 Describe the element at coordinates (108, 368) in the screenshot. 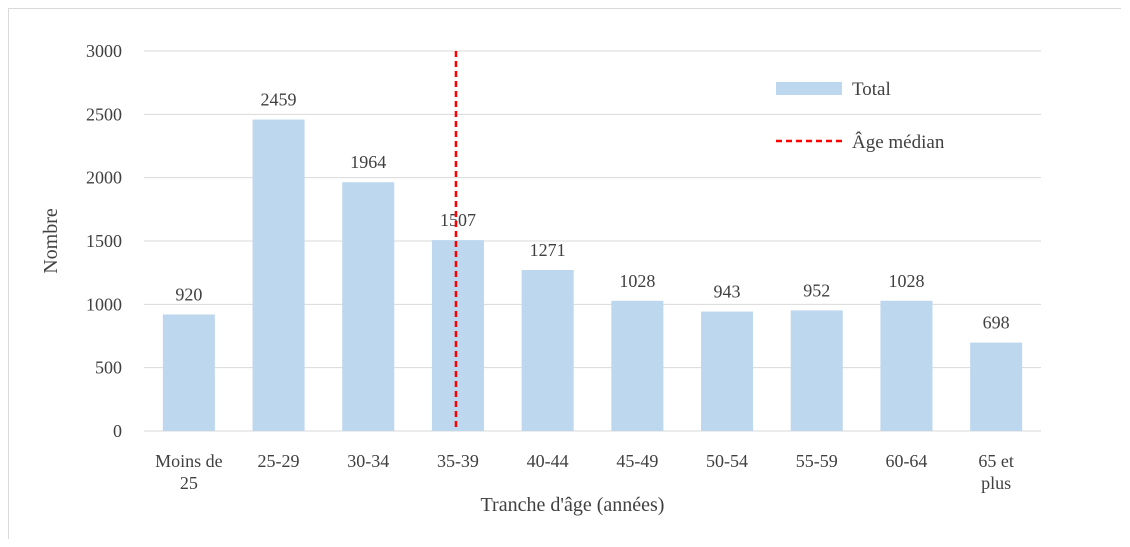

I see `y-tick-label: 500` at that location.